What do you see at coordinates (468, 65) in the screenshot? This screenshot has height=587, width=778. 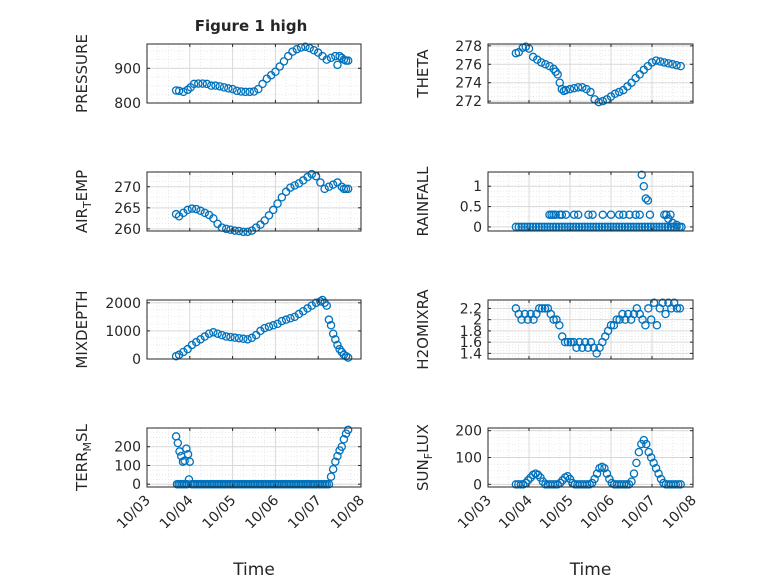 I see `y-tick-label: 276` at bounding box center [468, 65].